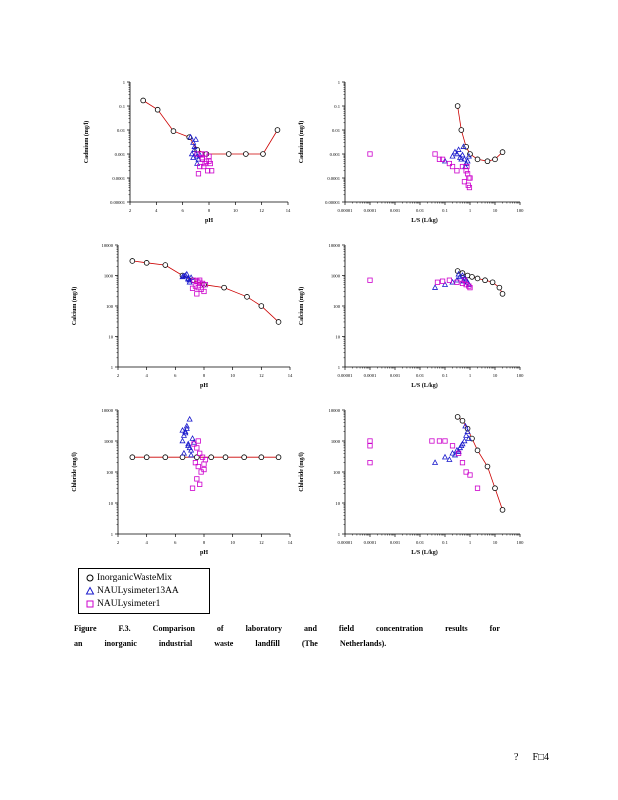  Describe the element at coordinates (395, 210) in the screenshot. I see `x-tick-label: 0.001` at that location.